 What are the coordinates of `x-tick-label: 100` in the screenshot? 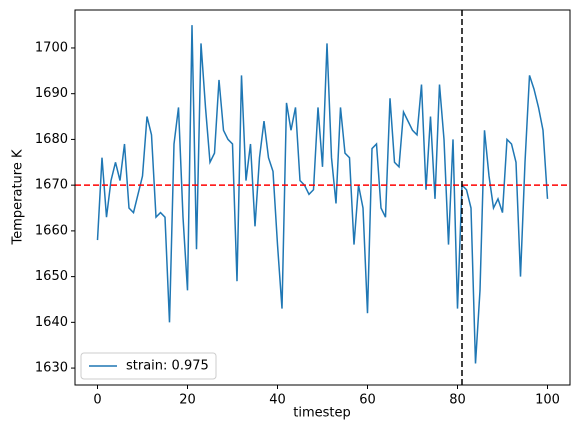 It's located at (547, 400).